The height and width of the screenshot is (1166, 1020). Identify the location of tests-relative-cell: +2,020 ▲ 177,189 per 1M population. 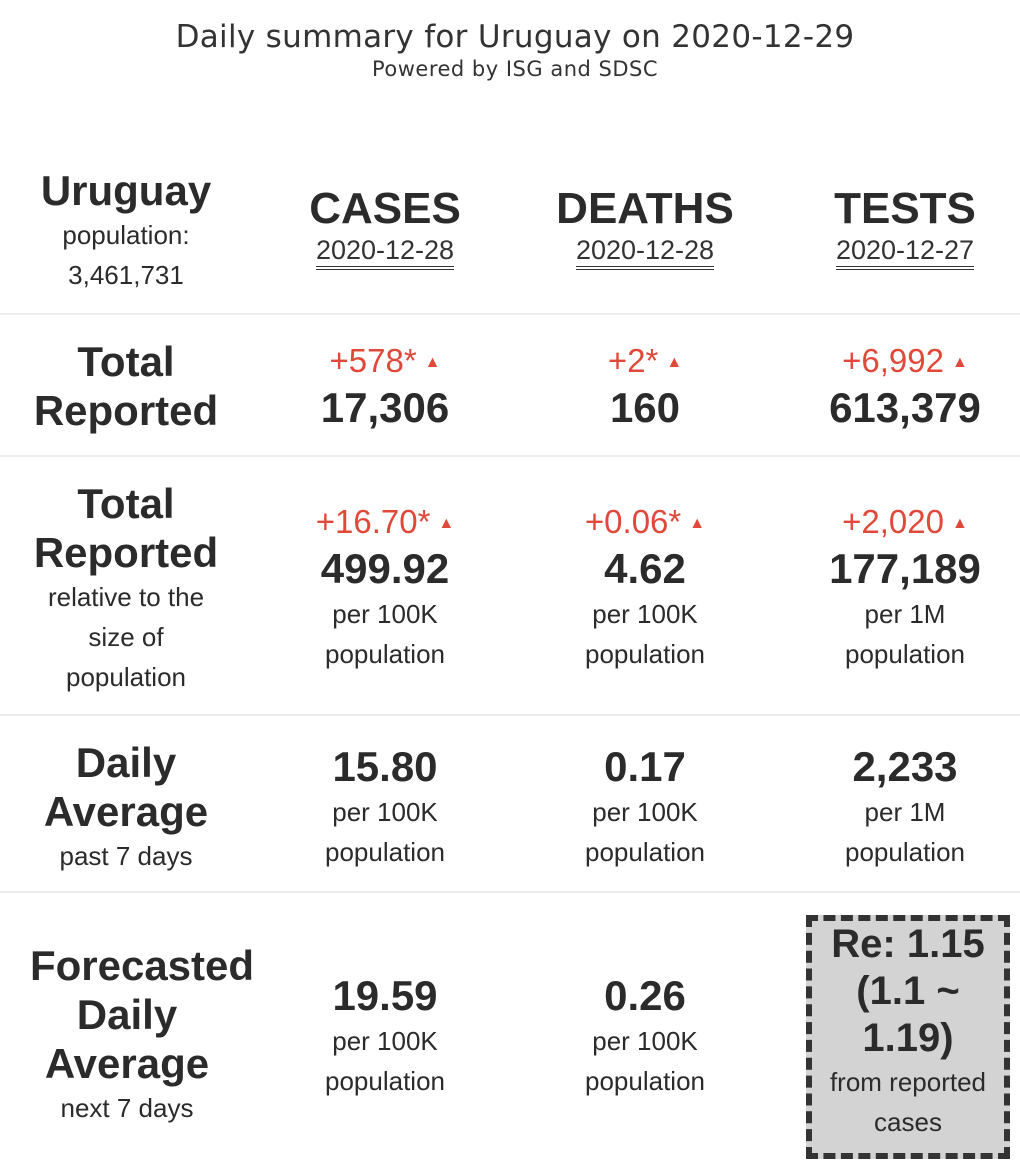
(897, 588).